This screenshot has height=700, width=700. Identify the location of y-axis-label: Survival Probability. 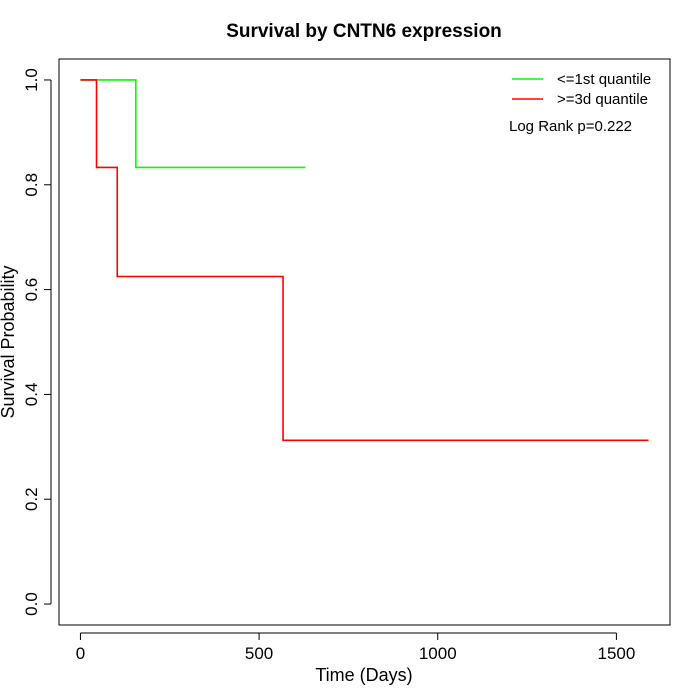
(9, 341).